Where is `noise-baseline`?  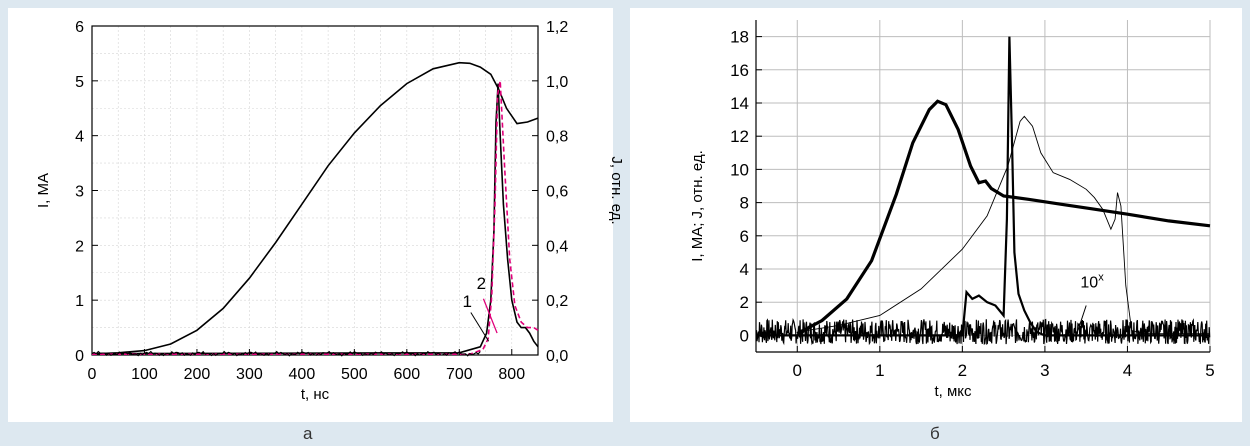 noise-baseline is located at coordinates (286, 353).